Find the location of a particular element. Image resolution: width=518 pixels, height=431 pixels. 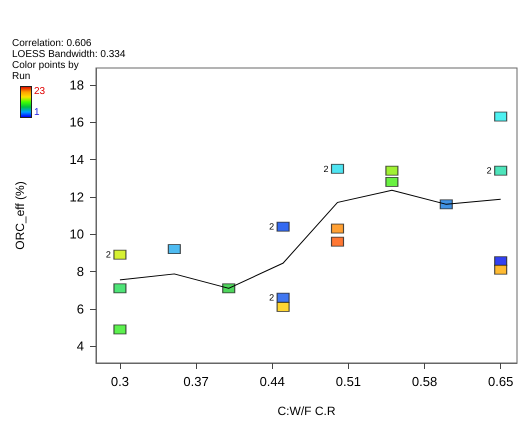

y-tick-label: 12 is located at coordinates (77, 196).